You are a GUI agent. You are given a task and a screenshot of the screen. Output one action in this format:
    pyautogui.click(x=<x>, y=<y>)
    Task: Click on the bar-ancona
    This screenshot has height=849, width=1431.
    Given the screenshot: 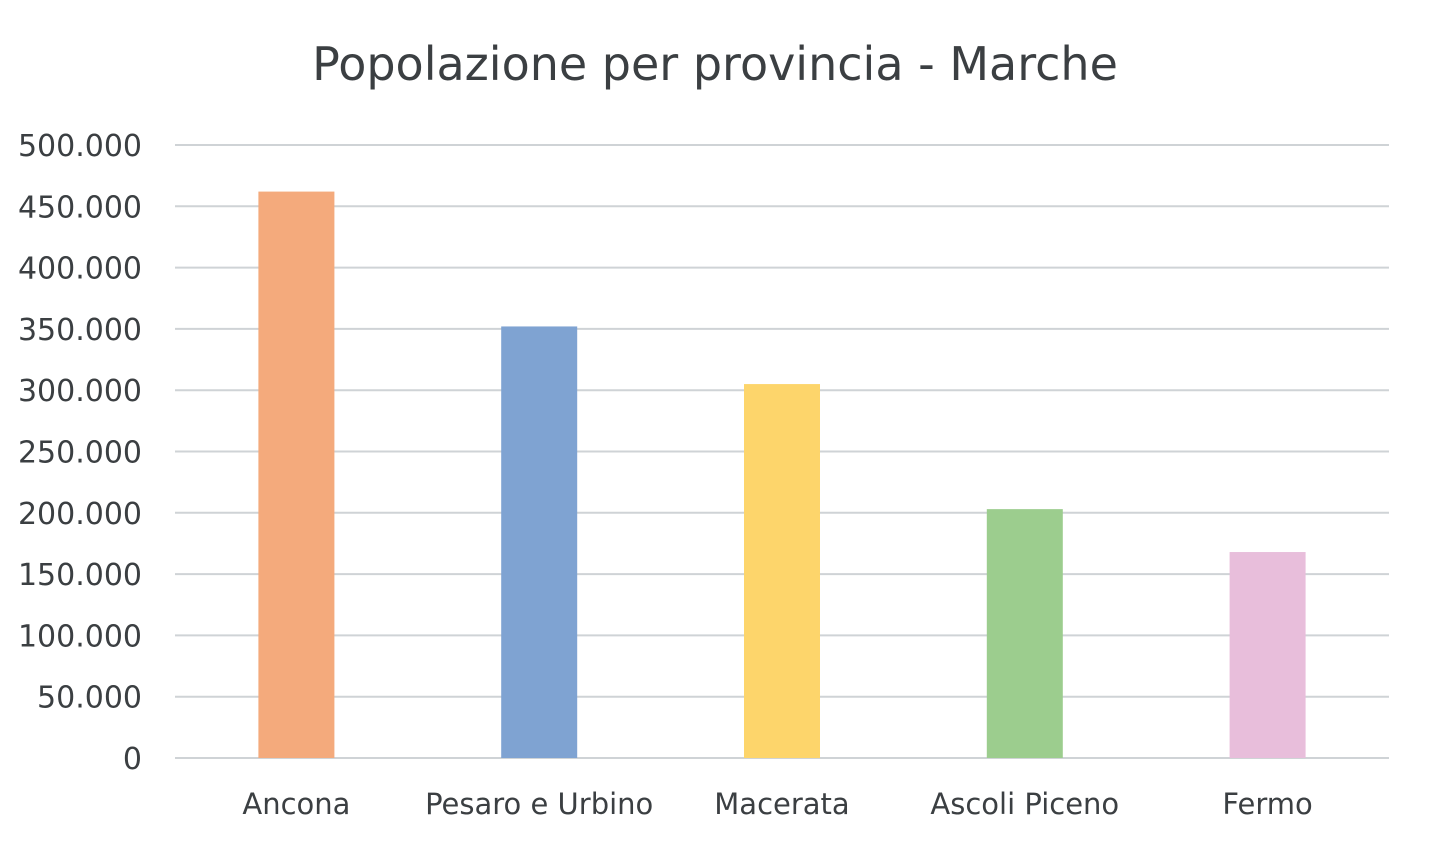 What is the action you would take?
    pyautogui.click(x=296, y=474)
    